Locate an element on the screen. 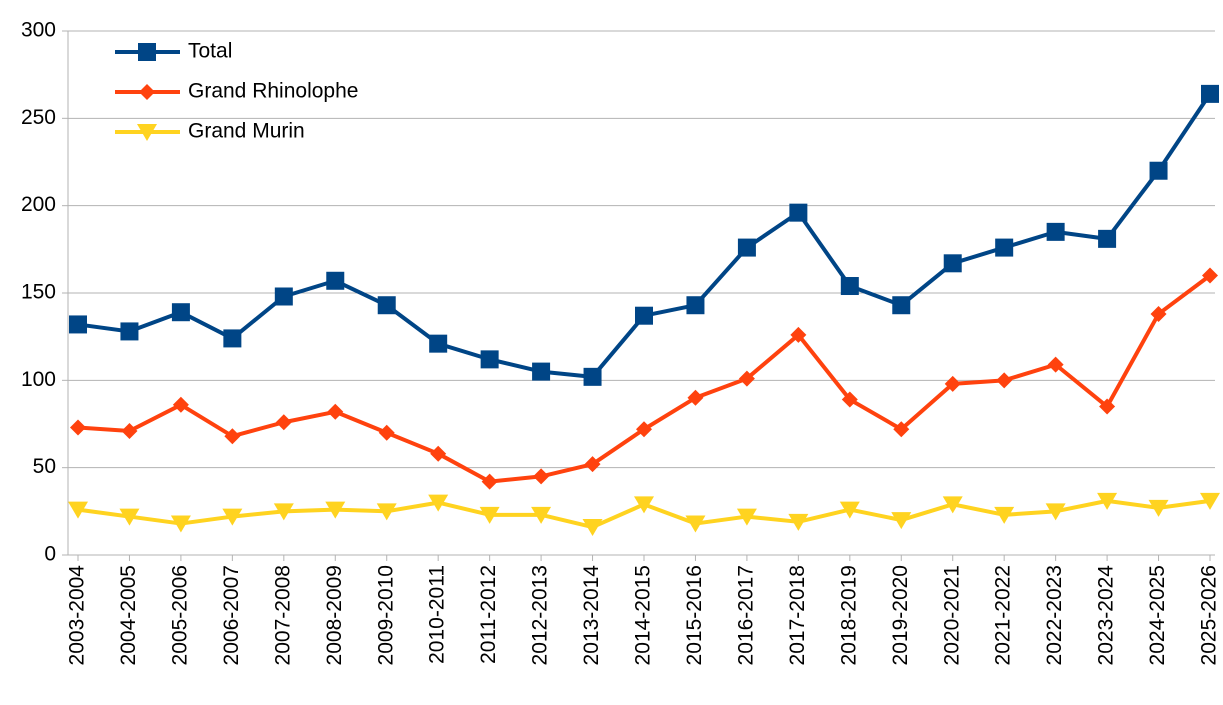  y-tick-label: 100 is located at coordinates (38, 379).